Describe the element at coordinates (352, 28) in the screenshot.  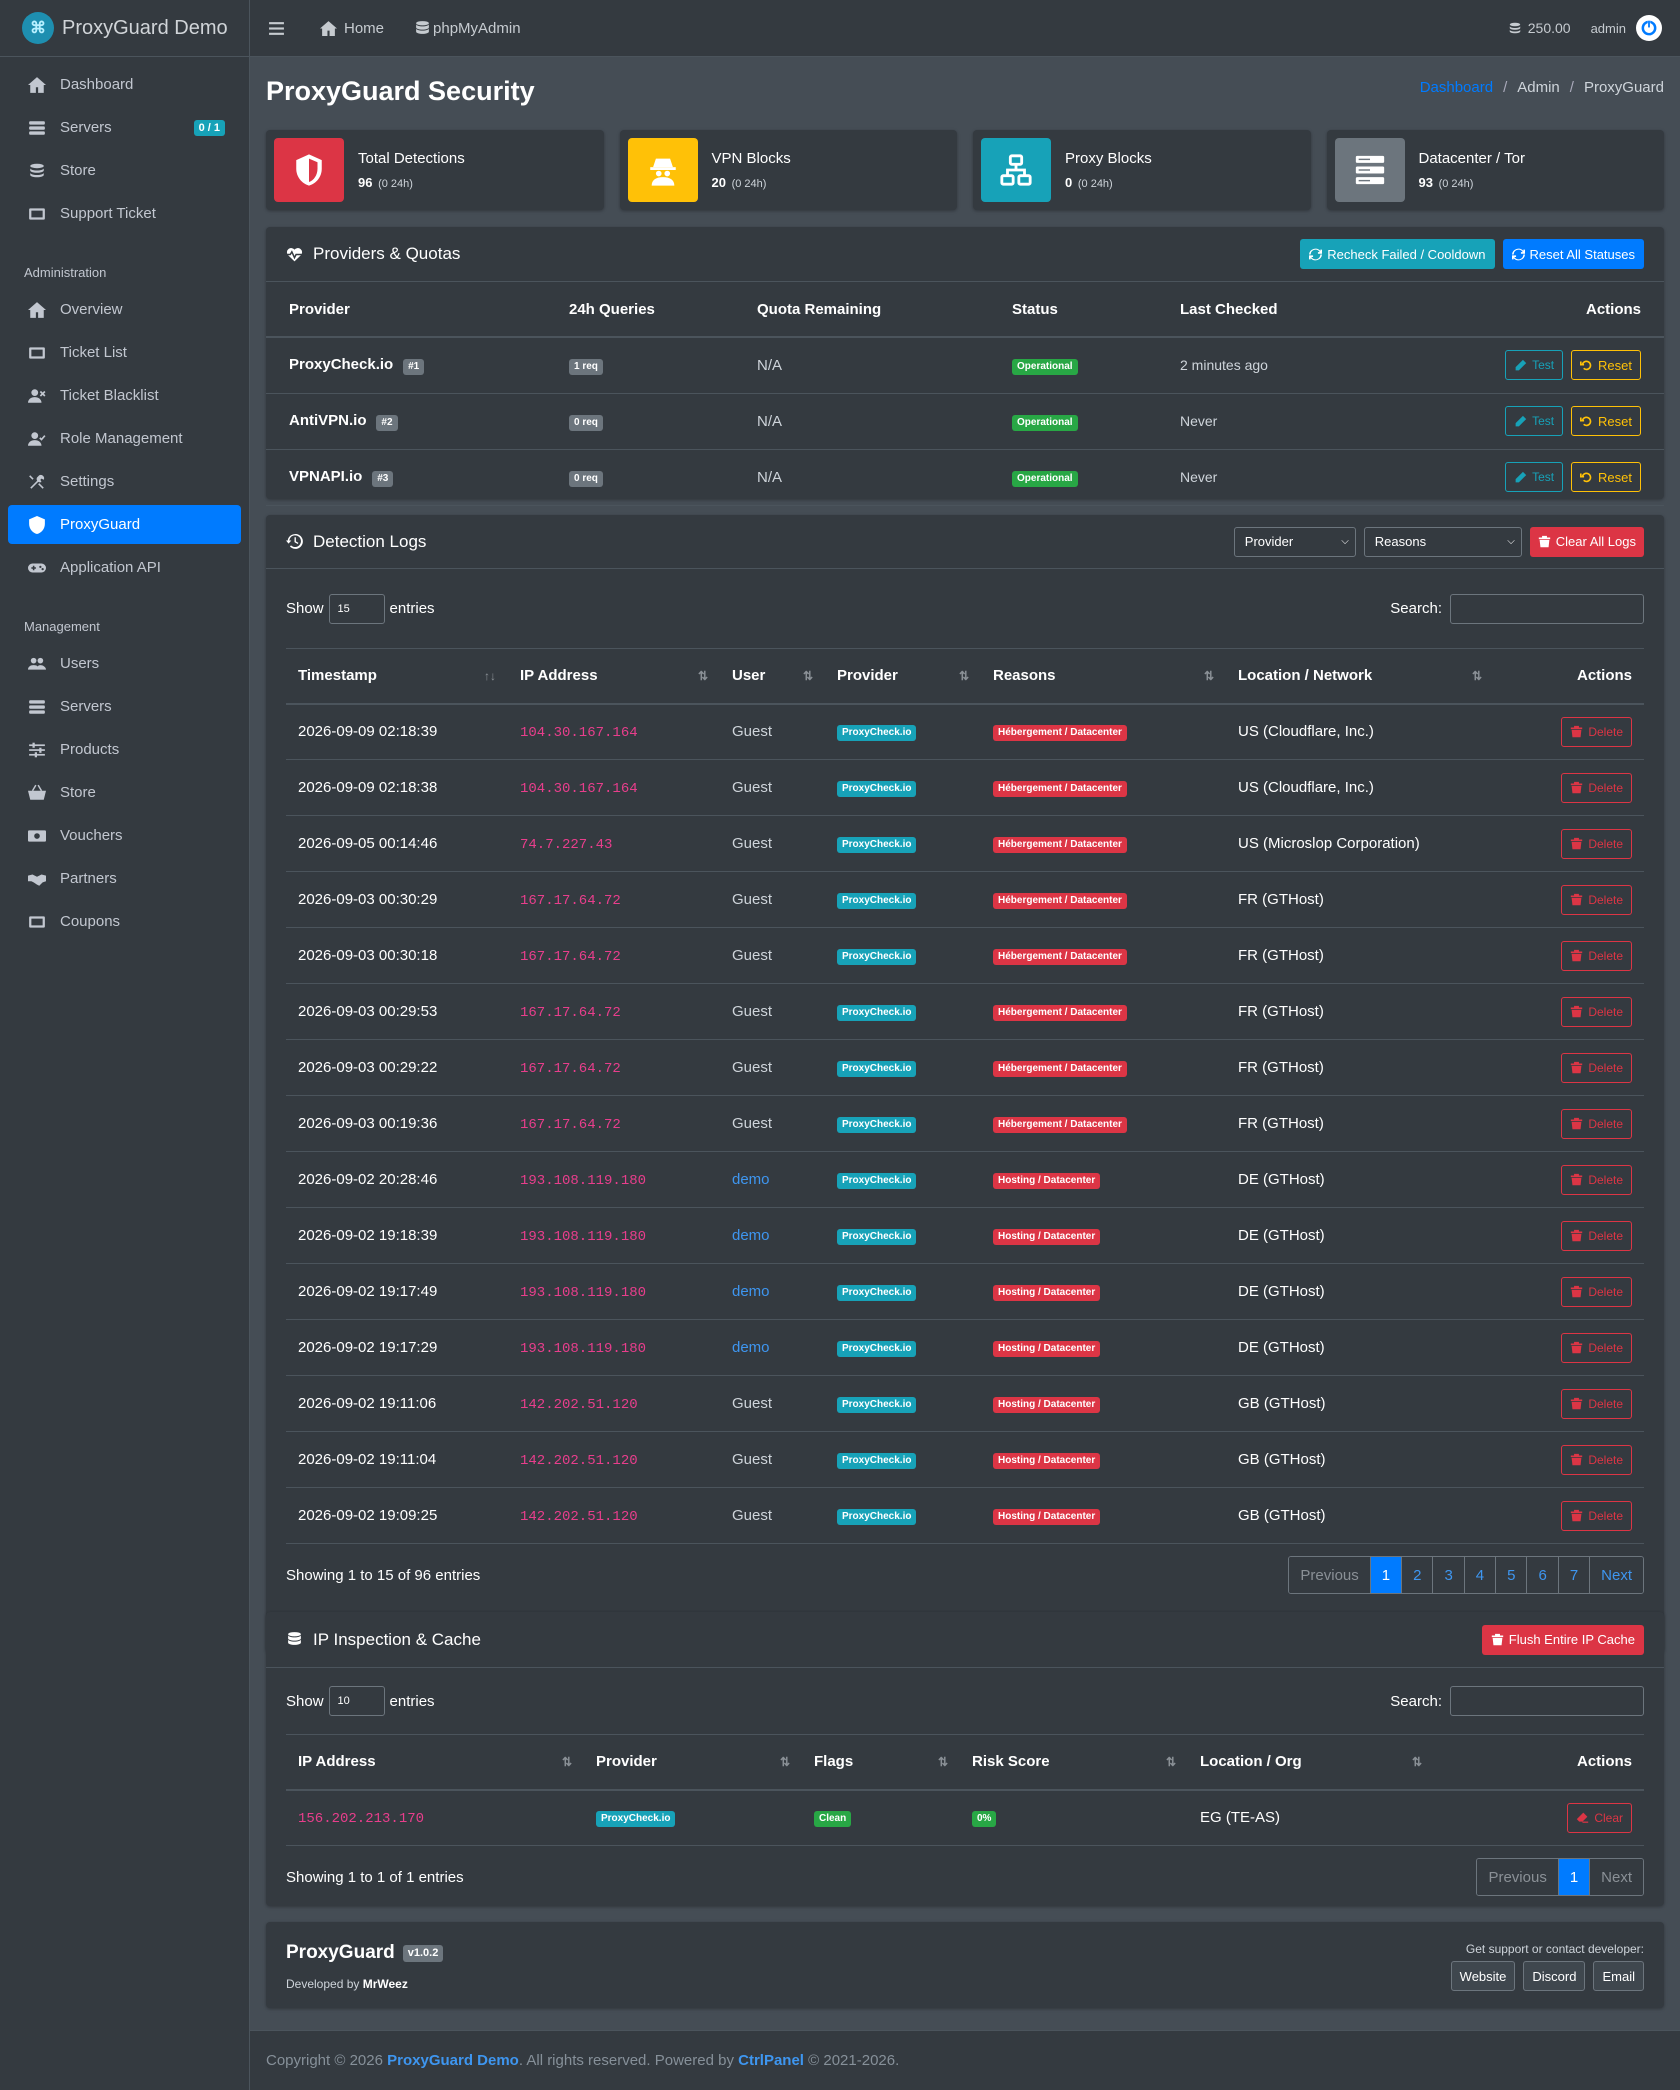
I see `home-link: Home` at that location.